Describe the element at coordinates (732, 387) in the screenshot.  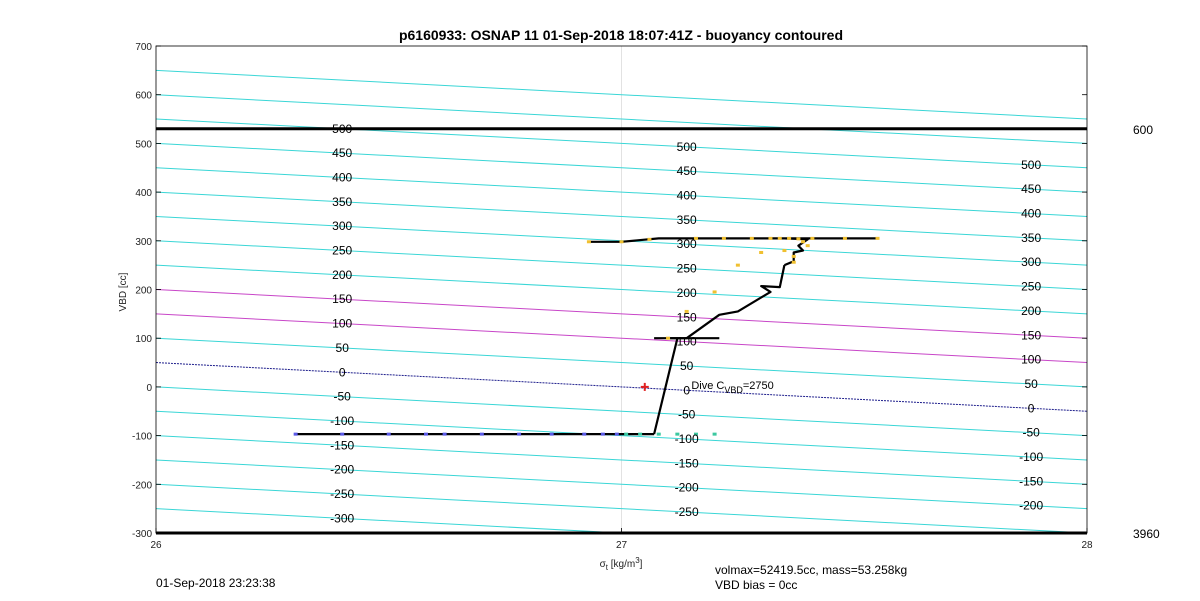
I see `dive-cvbd-annotation: Dive CVBD=2750` at that location.